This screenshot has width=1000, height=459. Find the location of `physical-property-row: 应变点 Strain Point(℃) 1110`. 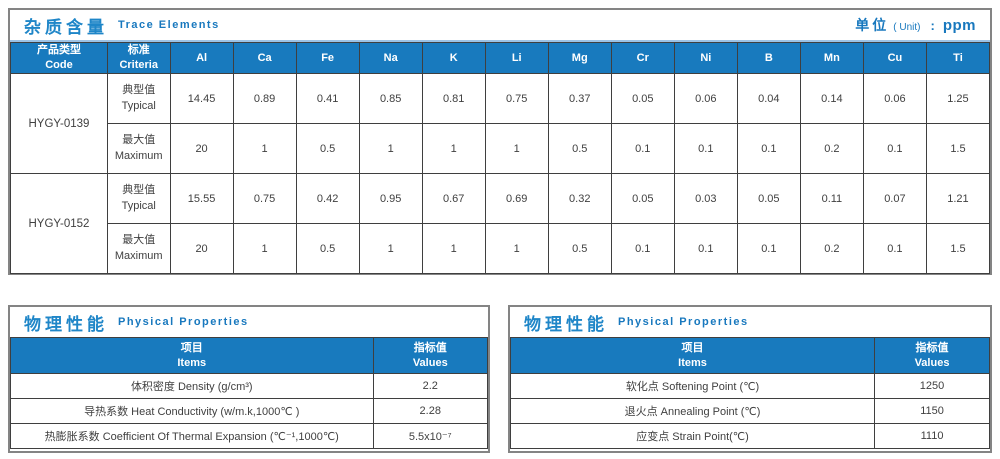

physical-property-row: 应变点 Strain Point(℃) 1110 is located at coordinates (749, 436).